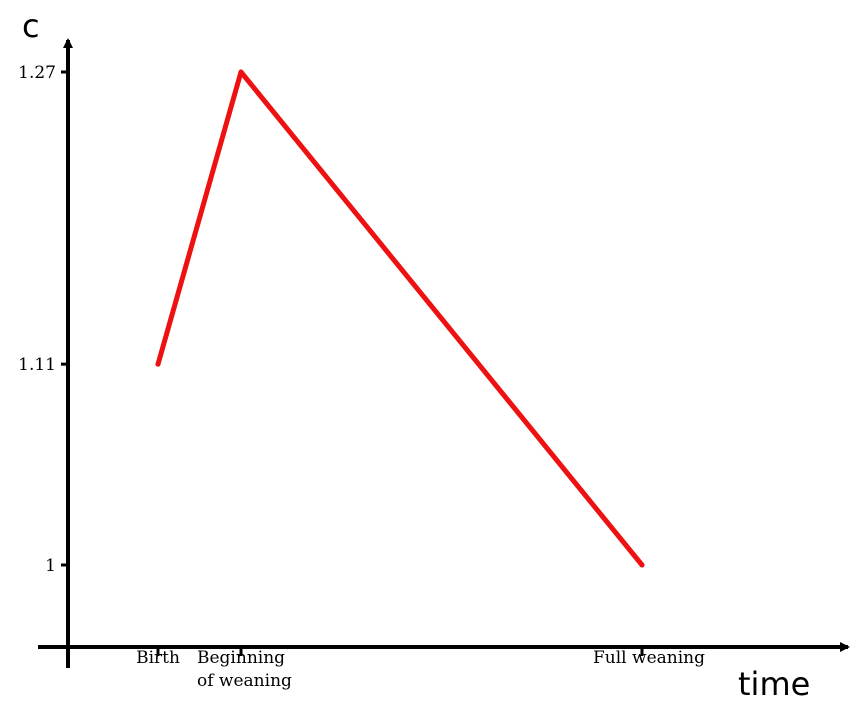 The image size is (863, 719). I want to click on x-tick-label-line: Full weaning, so click(649, 658).